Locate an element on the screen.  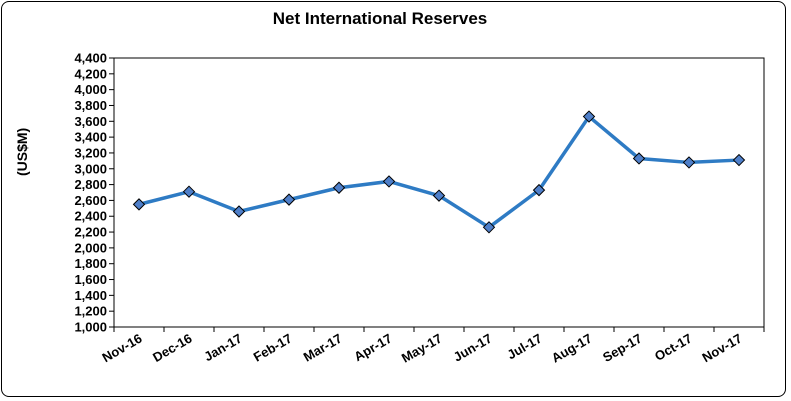
x-tick-label: Jan-17 is located at coordinates (222, 348).